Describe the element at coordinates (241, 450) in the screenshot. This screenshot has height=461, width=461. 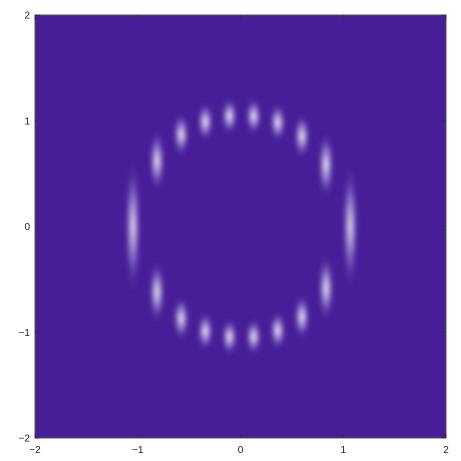
I see `x-tick-label: 0` at that location.